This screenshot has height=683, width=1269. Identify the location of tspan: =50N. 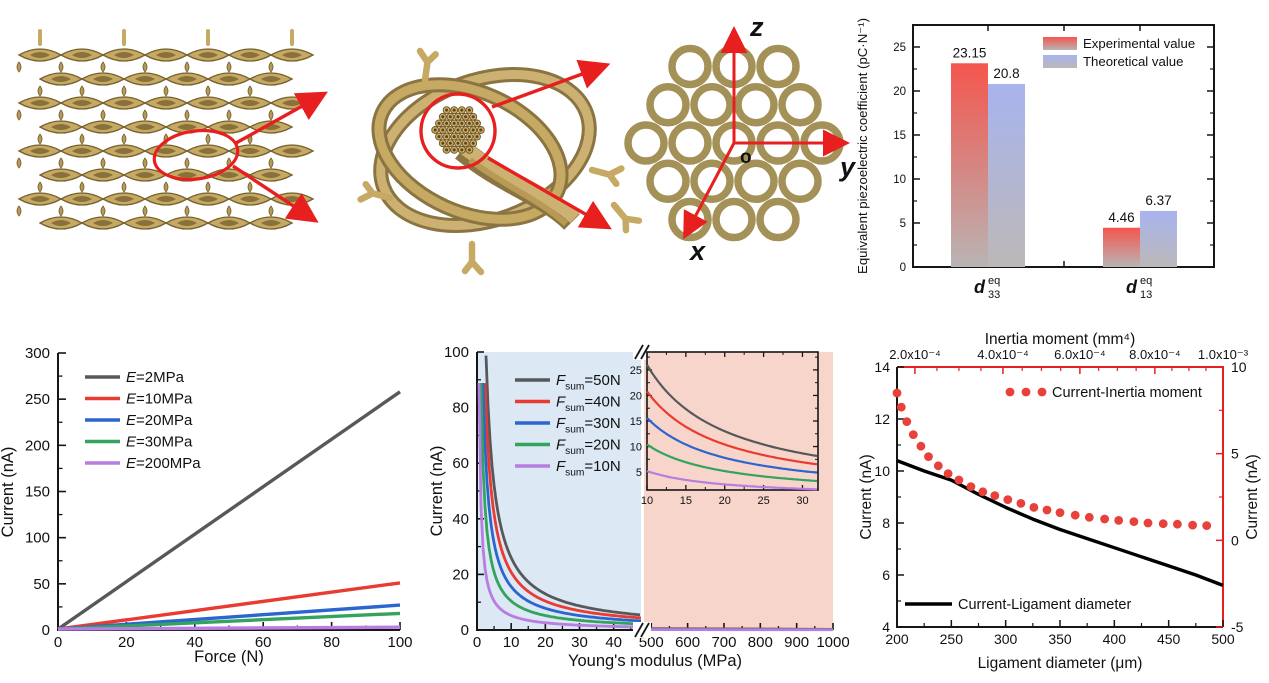
(602, 380).